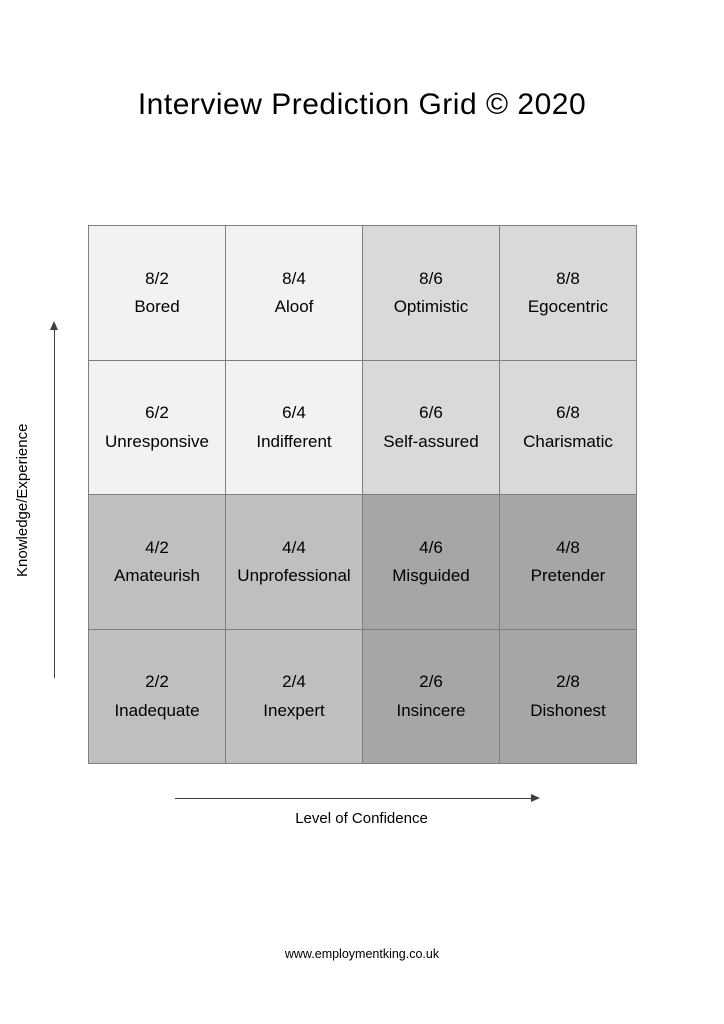 The height and width of the screenshot is (1024, 724). I want to click on cell-label: Inexpert, so click(294, 710).